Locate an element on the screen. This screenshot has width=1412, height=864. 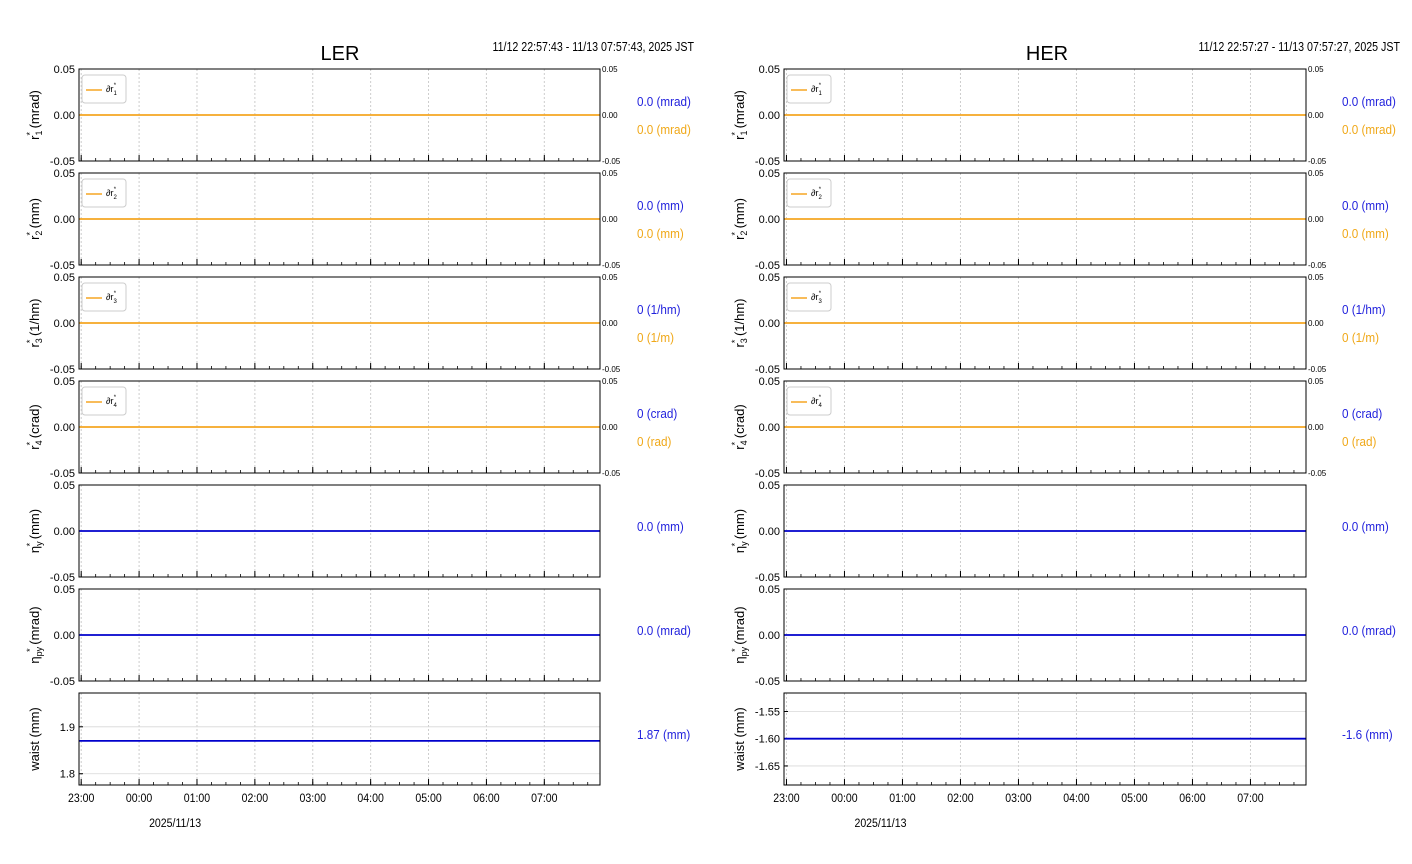
current-diff-value: 0 (rad) is located at coordinates (654, 441).